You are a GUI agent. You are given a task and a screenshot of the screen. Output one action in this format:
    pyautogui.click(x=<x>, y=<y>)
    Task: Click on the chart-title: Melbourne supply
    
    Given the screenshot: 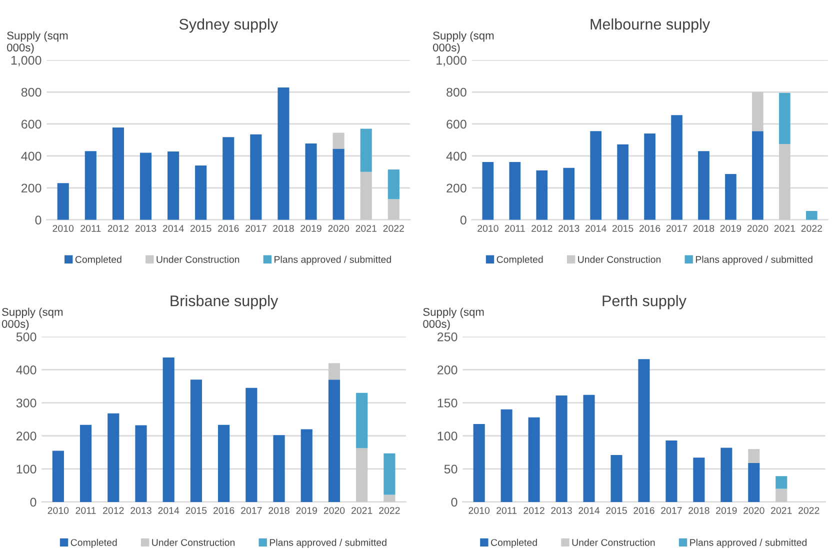 What is the action you would take?
    pyautogui.click(x=650, y=25)
    